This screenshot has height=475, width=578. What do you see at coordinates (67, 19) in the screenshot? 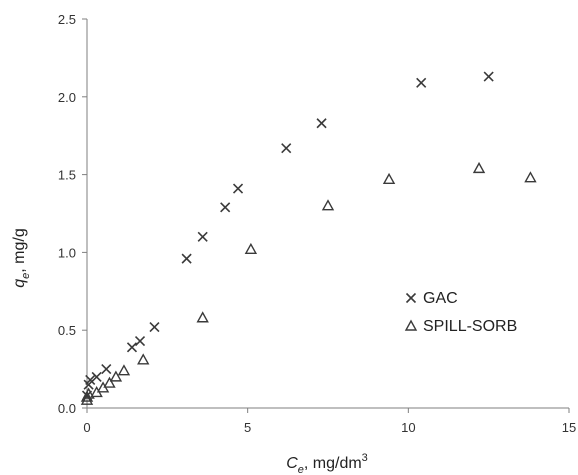
I see `y-tick-label: 2.5` at bounding box center [67, 19].